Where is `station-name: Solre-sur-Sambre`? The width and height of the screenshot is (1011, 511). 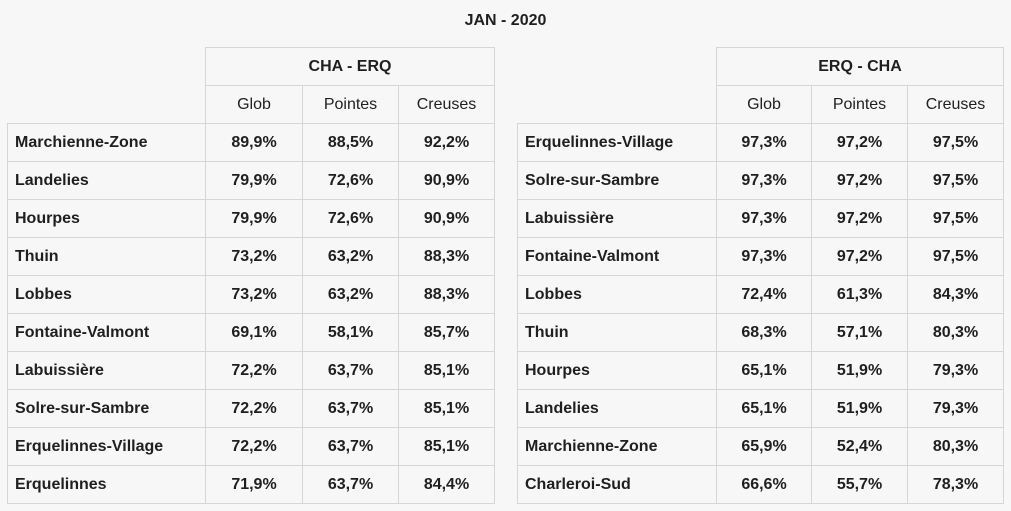
station-name: Solre-sur-Sambre is located at coordinates (106, 408).